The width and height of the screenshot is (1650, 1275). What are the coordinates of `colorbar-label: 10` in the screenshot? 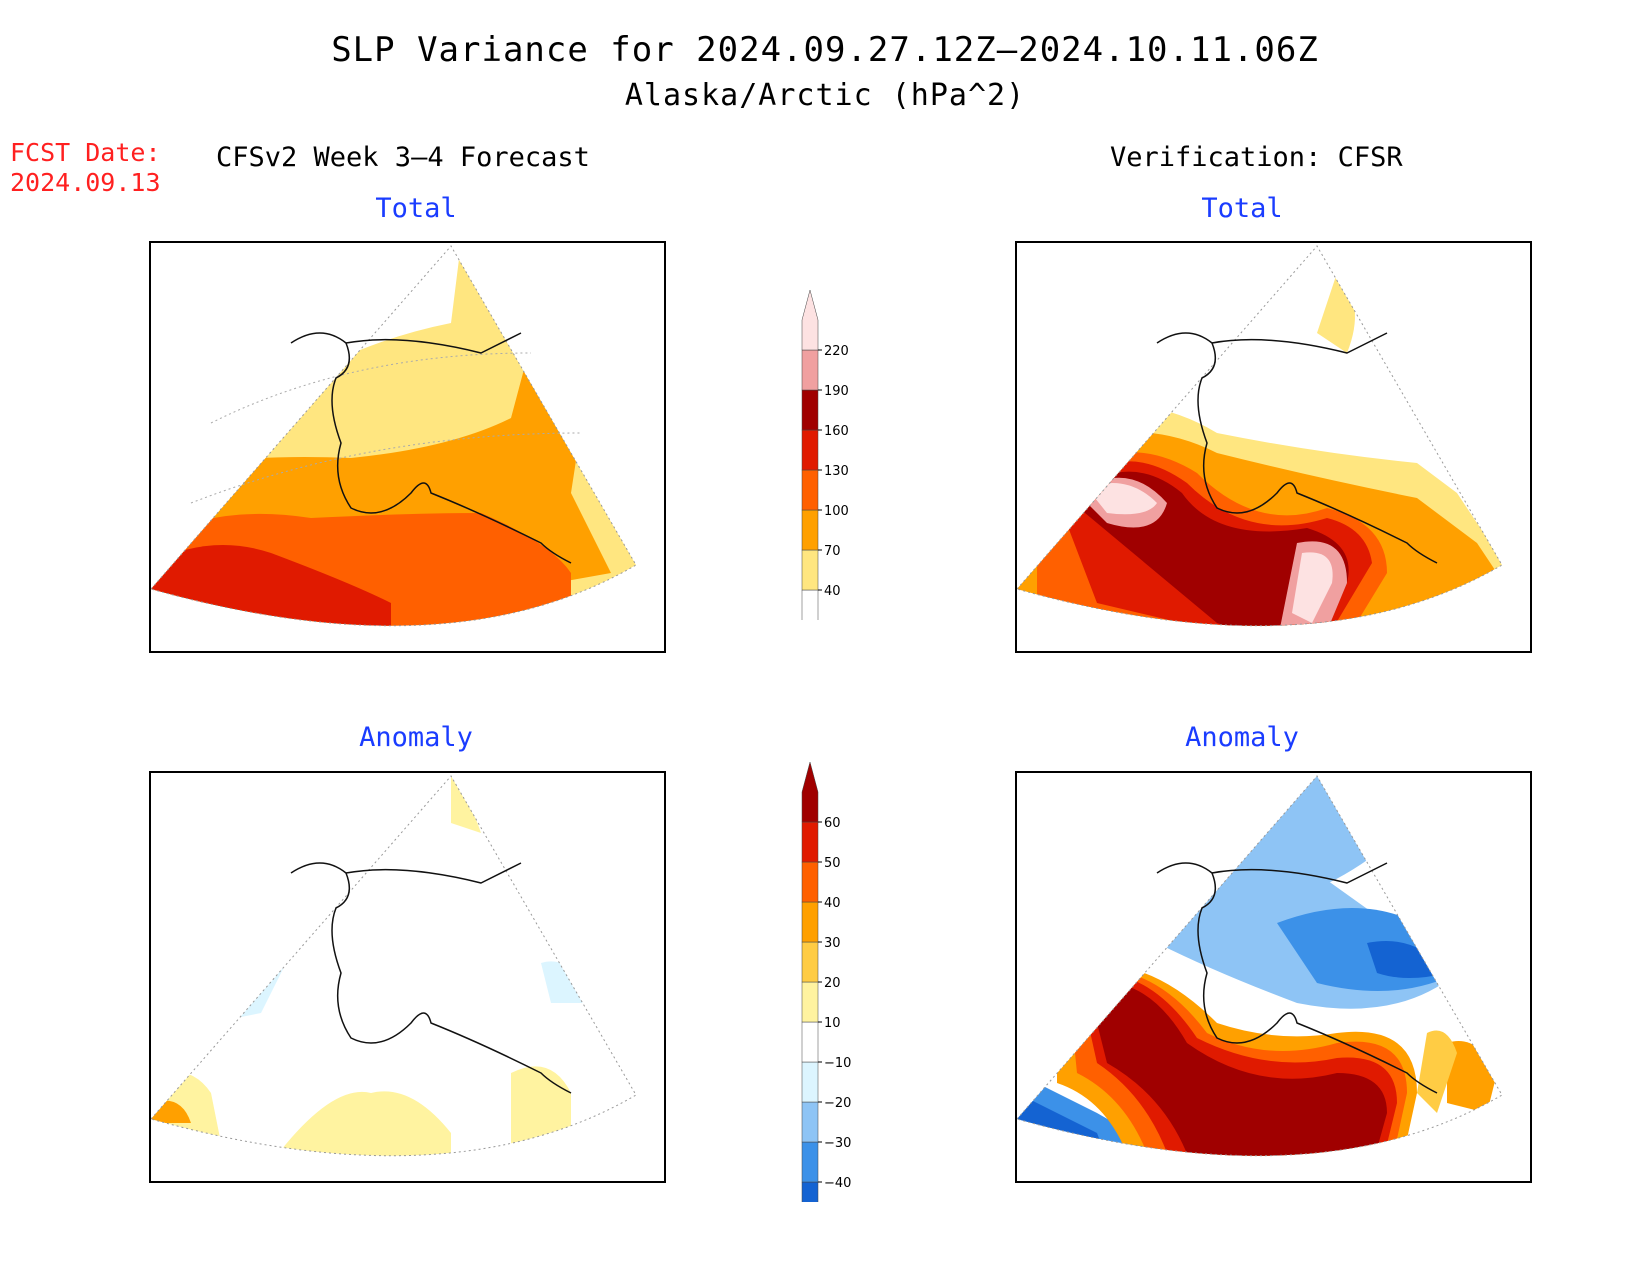 It's located at (832, 1023).